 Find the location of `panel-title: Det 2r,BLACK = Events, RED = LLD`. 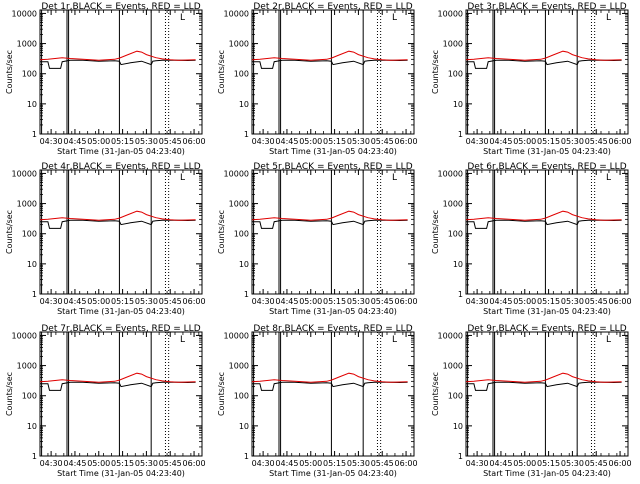

panel-title: Det 2r,BLACK = Events, RED = LLD is located at coordinates (332, 7).